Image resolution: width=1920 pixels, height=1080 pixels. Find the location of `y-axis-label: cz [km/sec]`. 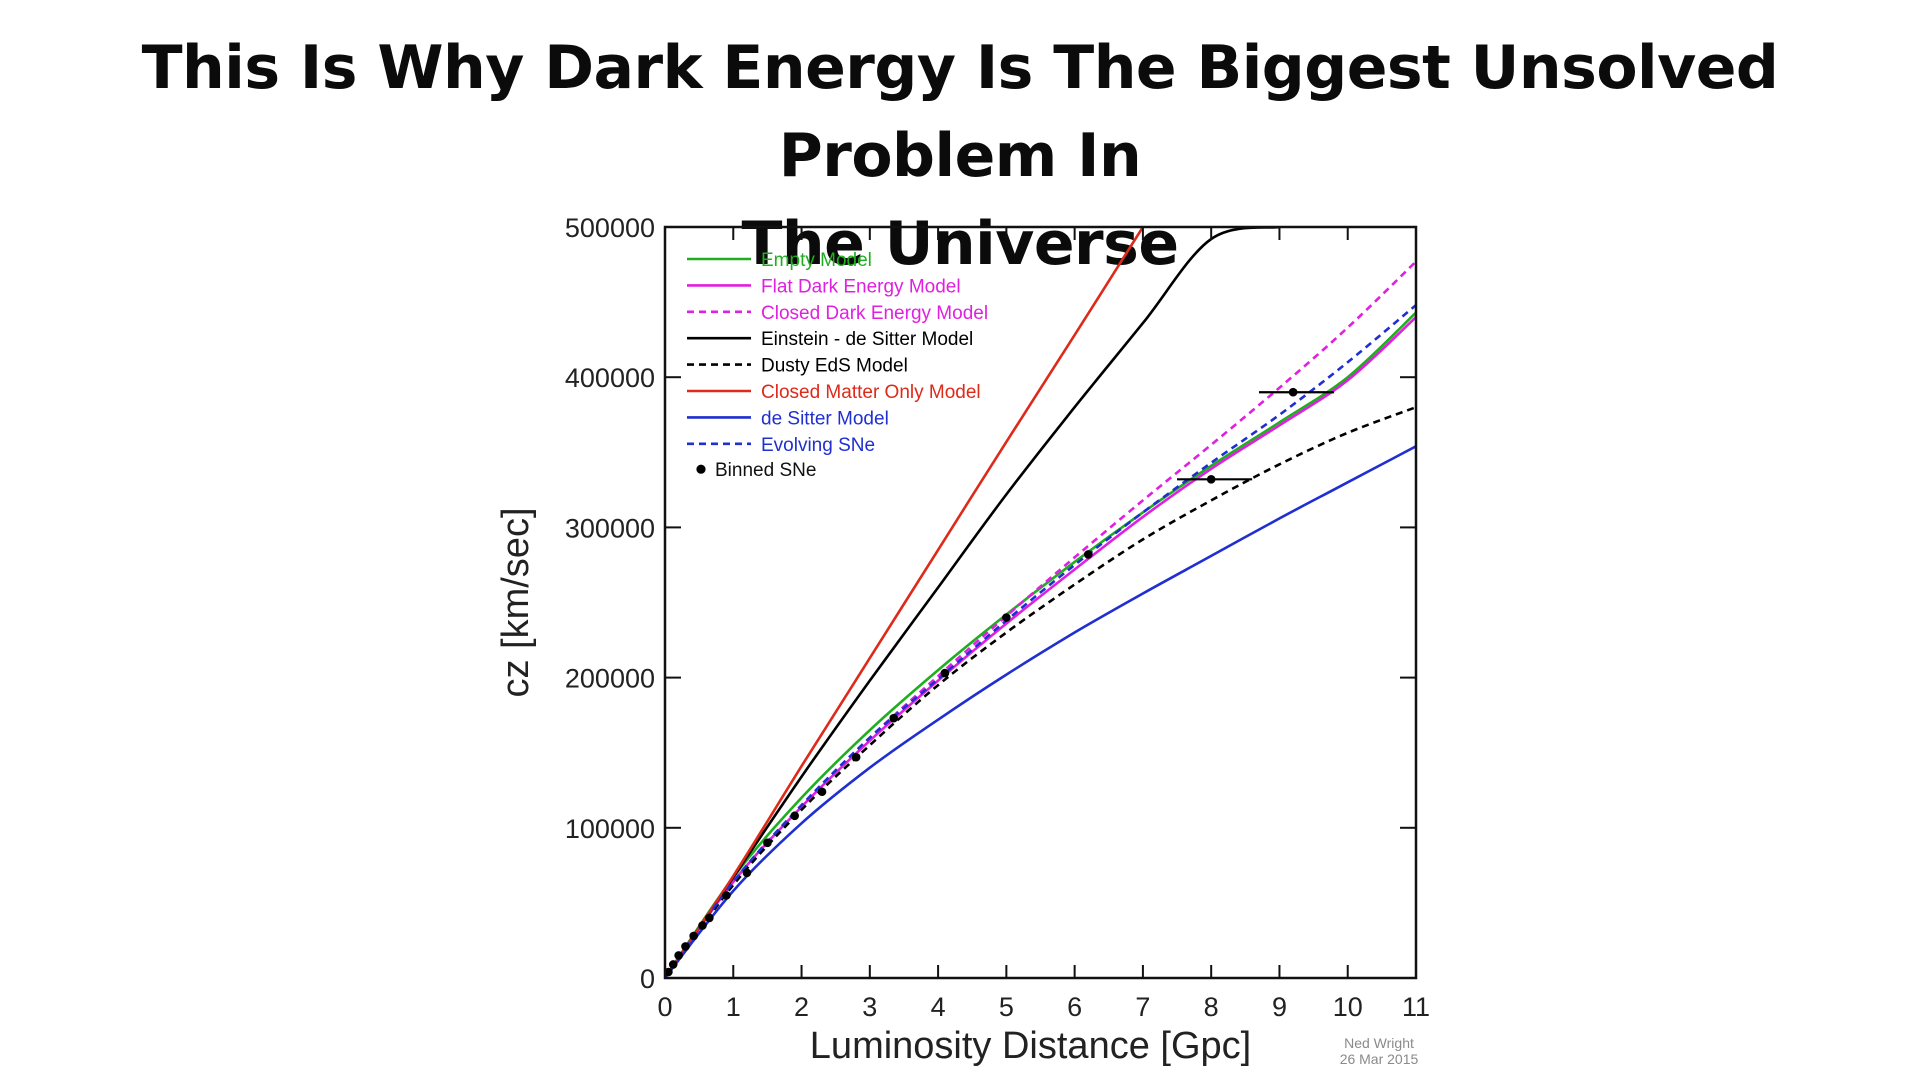

y-axis-label: cz [km/sec] is located at coordinates (516, 602).